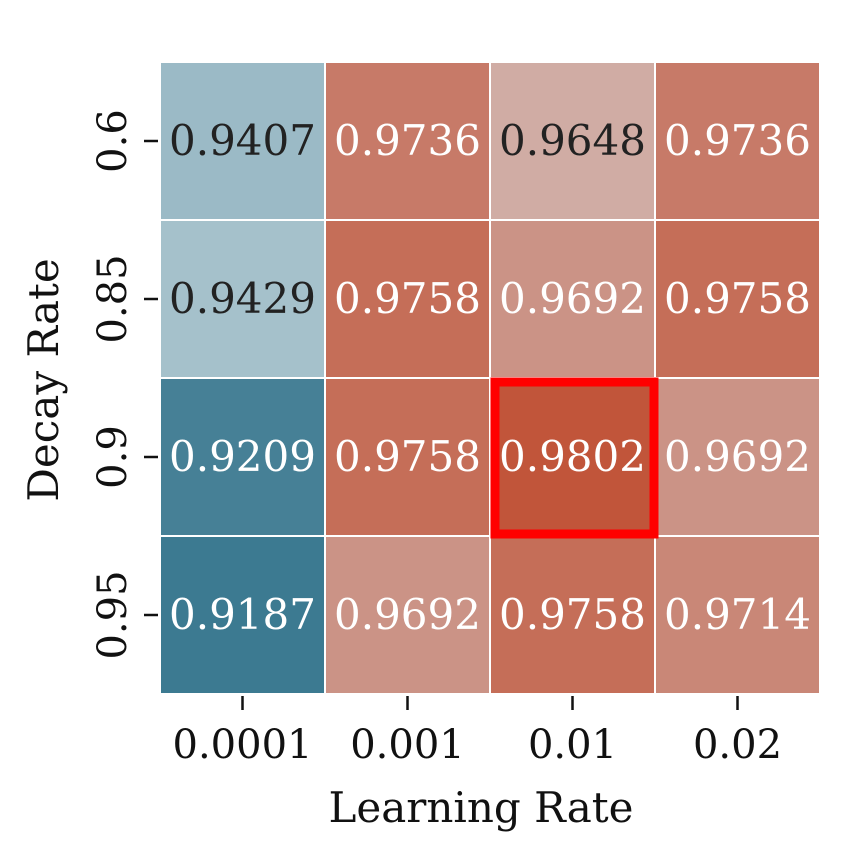  I want to click on heatmap-cell-r2-c2, so click(572, 457).